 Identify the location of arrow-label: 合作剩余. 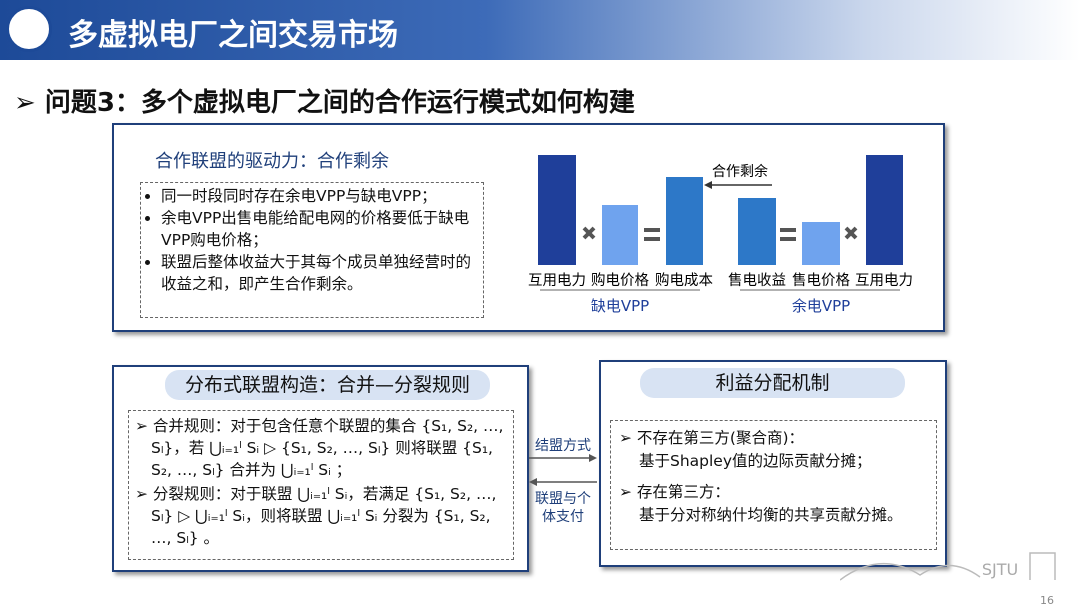
(740, 171).